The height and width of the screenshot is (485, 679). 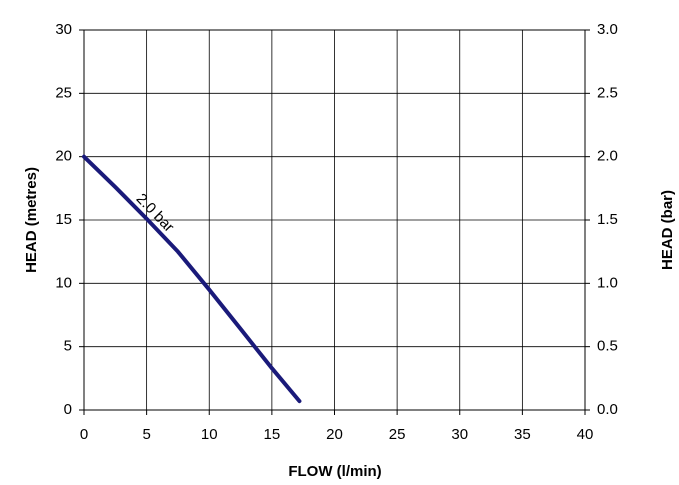 I want to click on y2-tick-label: 3.0, so click(x=607, y=29).